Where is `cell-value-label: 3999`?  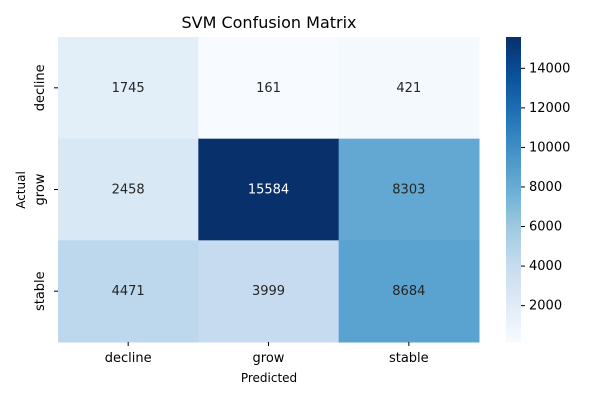
cell-value-label: 3999 is located at coordinates (268, 291).